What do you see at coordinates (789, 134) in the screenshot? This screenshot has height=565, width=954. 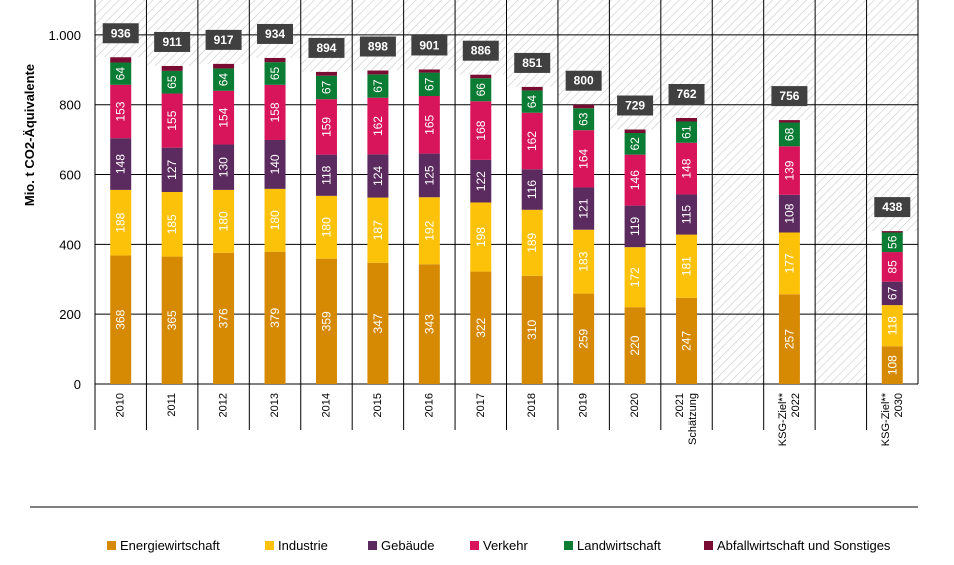 I see `segment-value-label: 68` at bounding box center [789, 134].